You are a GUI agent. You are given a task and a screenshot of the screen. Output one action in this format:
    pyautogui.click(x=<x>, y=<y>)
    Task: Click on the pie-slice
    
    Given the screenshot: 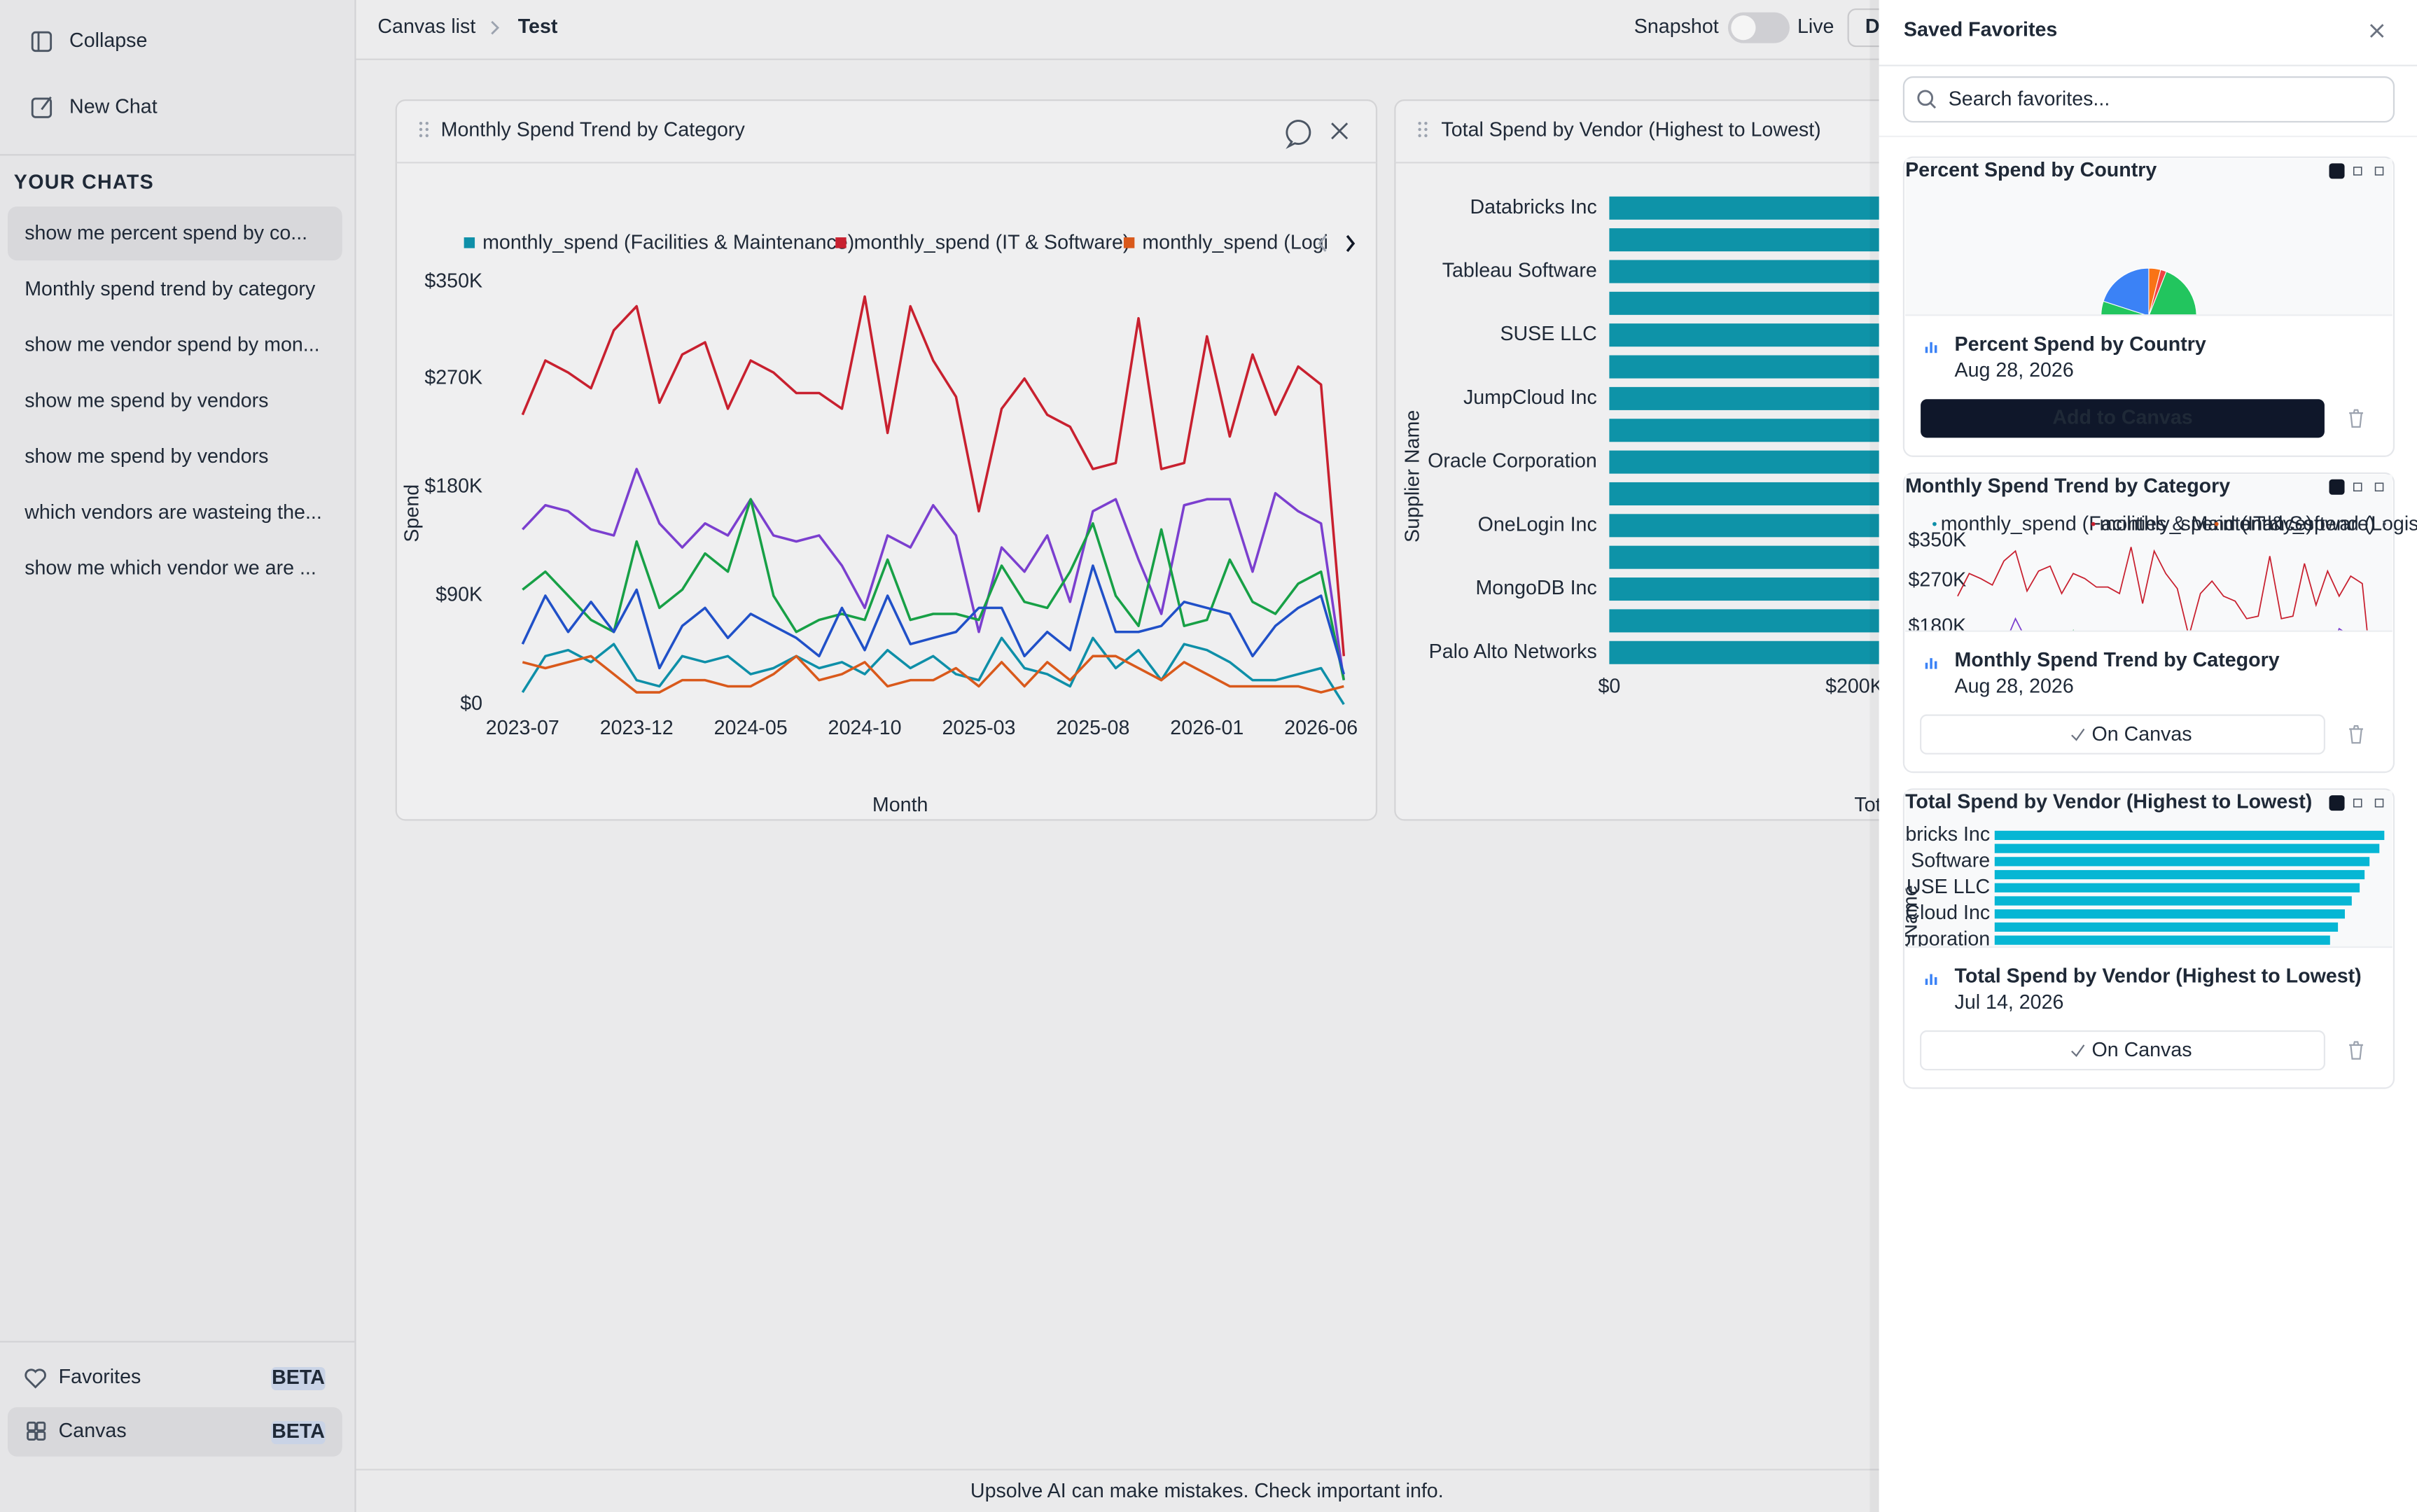 What is the action you would take?
    pyautogui.click(x=2126, y=291)
    